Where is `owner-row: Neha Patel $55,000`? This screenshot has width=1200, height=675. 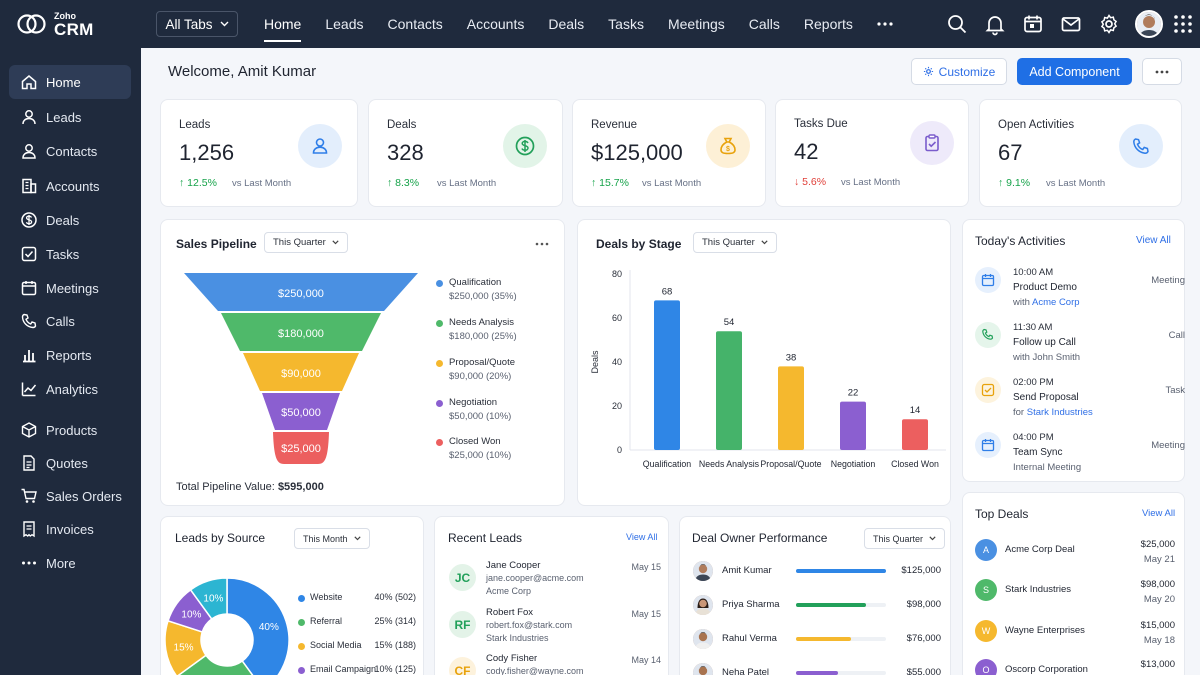 owner-row: Neha Patel $55,000 is located at coordinates (817, 669).